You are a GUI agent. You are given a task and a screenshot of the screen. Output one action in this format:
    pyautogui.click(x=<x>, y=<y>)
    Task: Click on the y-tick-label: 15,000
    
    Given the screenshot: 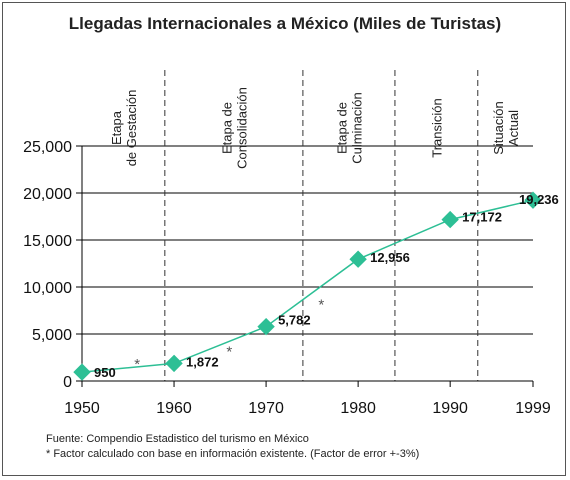 What is the action you would take?
    pyautogui.click(x=47, y=241)
    